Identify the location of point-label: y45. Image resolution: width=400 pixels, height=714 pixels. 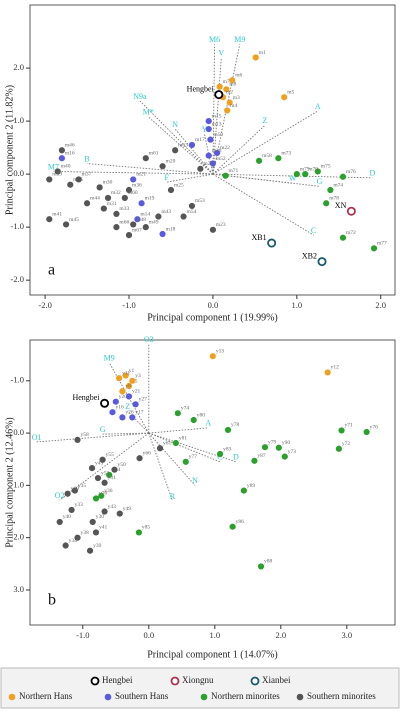
(99, 463).